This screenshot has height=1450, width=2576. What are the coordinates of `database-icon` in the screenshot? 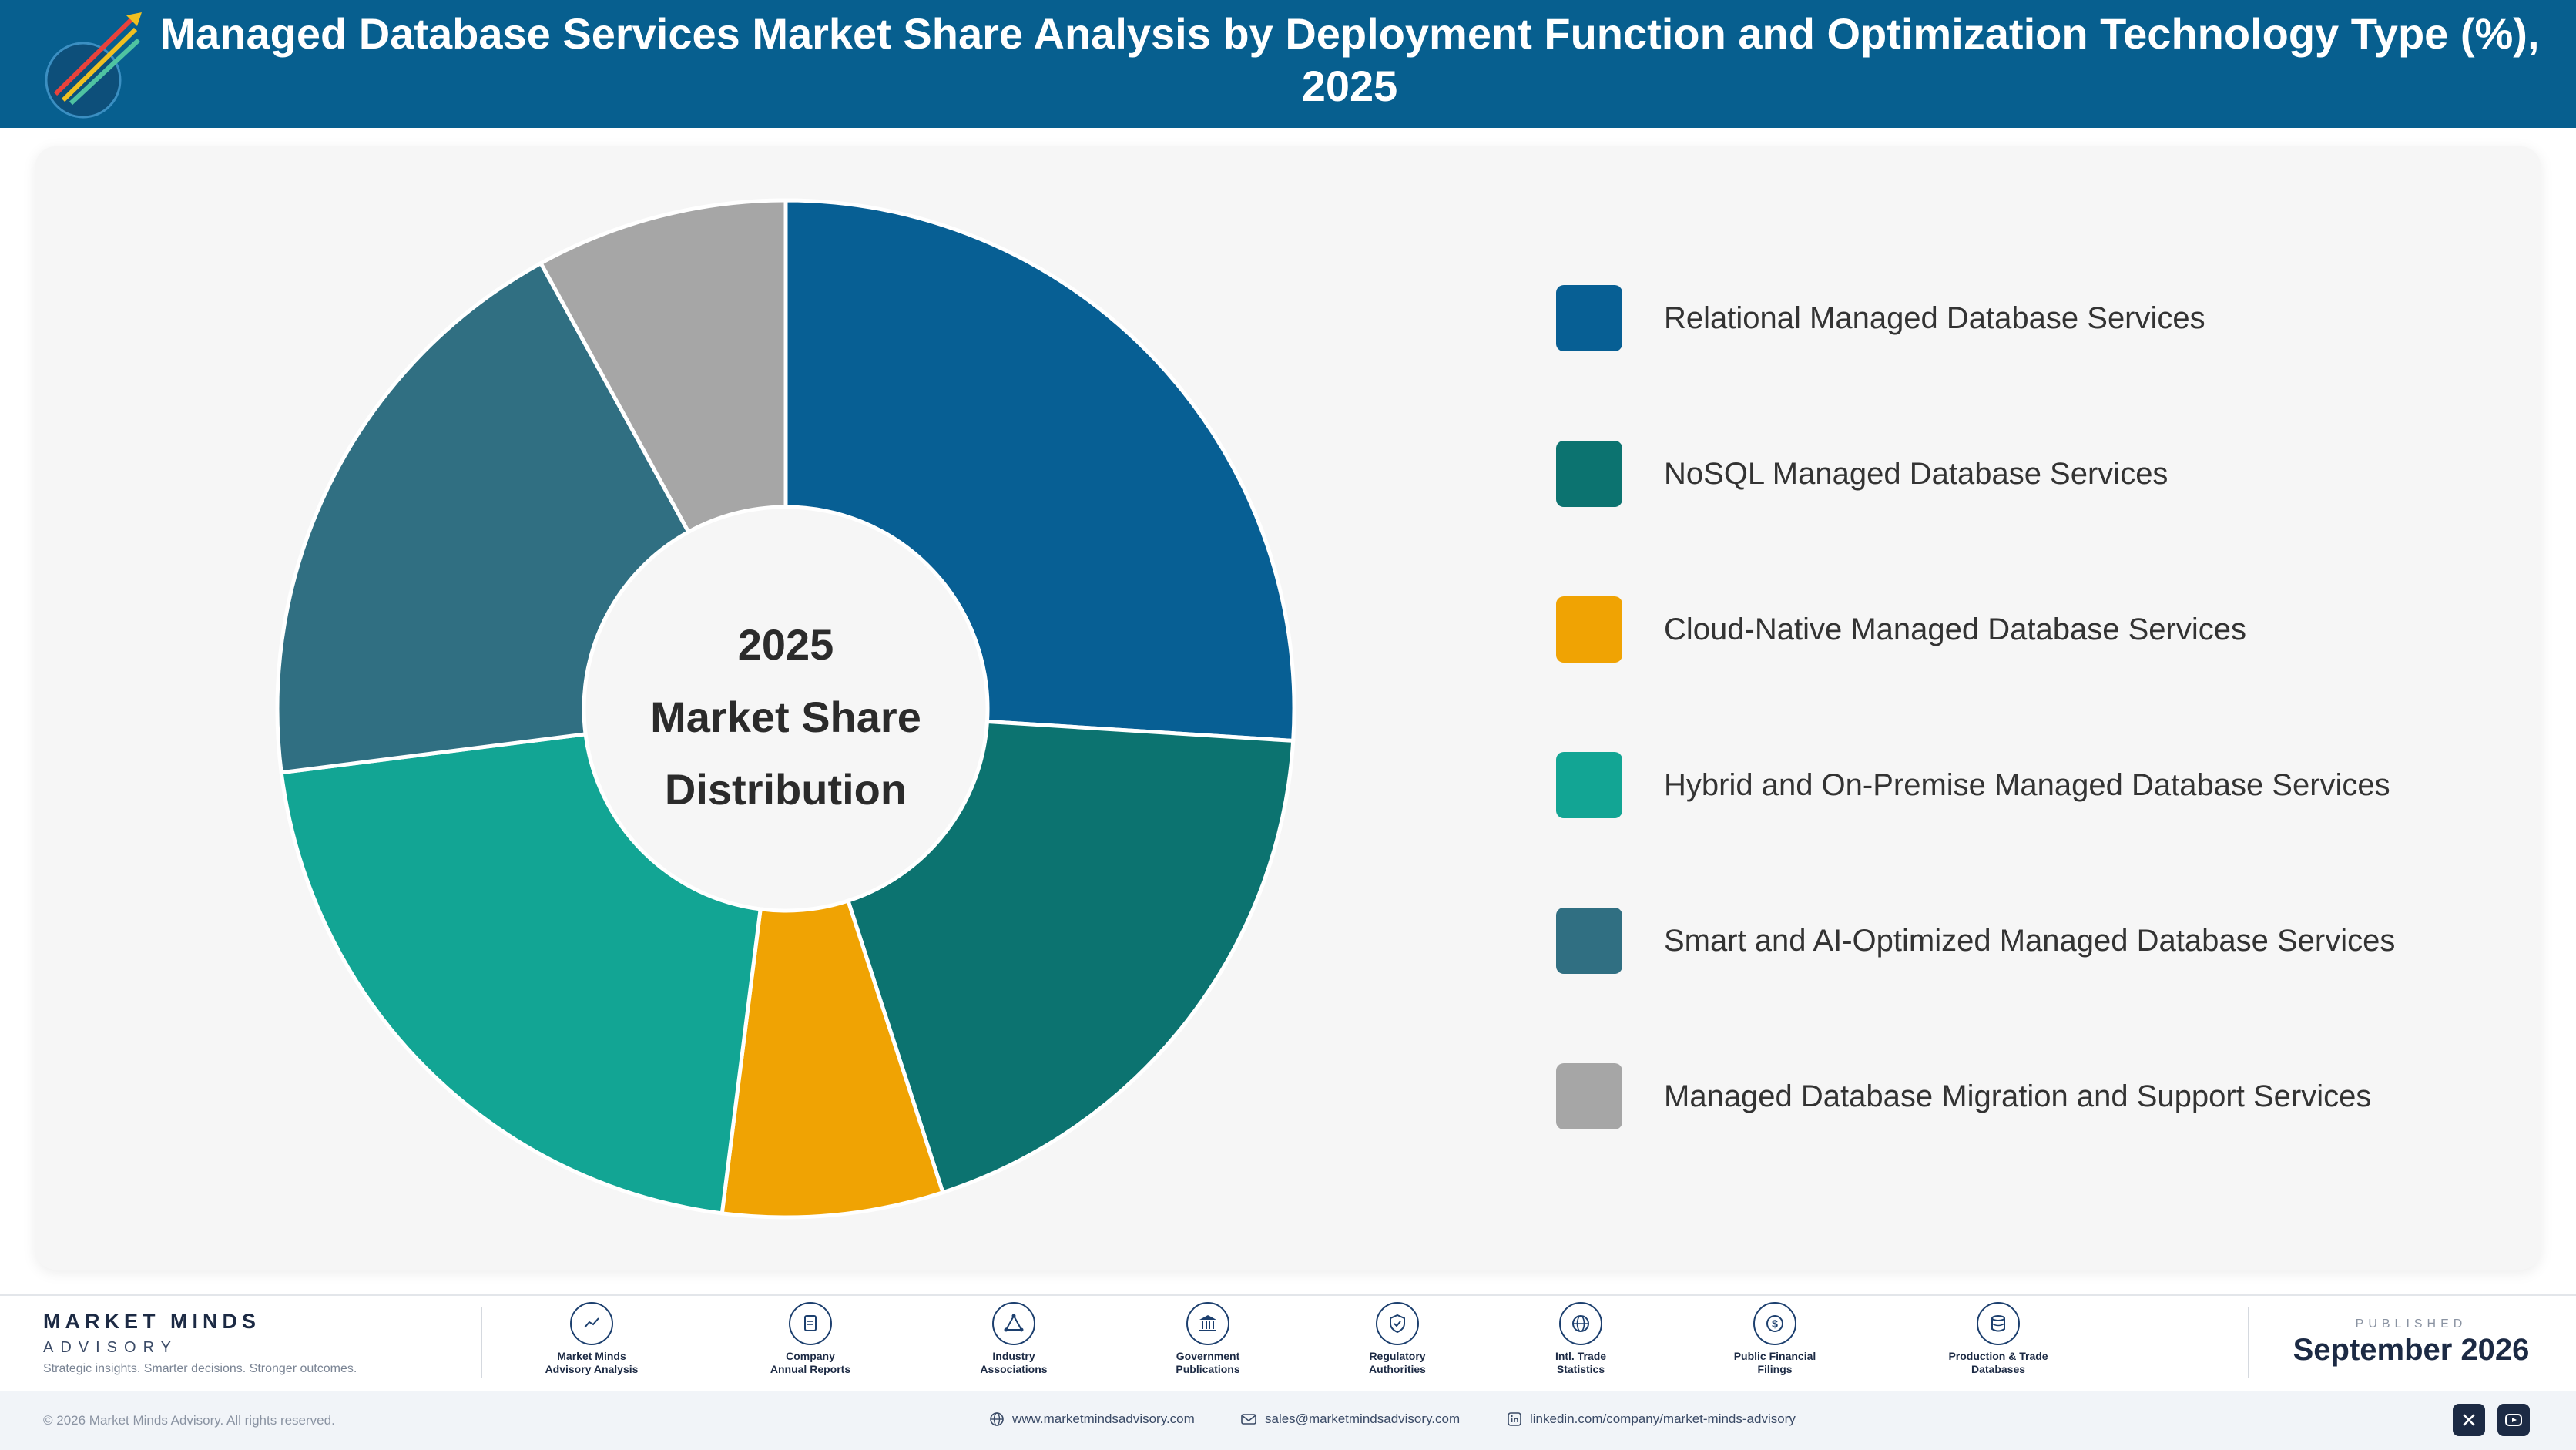 It's located at (1998, 1323).